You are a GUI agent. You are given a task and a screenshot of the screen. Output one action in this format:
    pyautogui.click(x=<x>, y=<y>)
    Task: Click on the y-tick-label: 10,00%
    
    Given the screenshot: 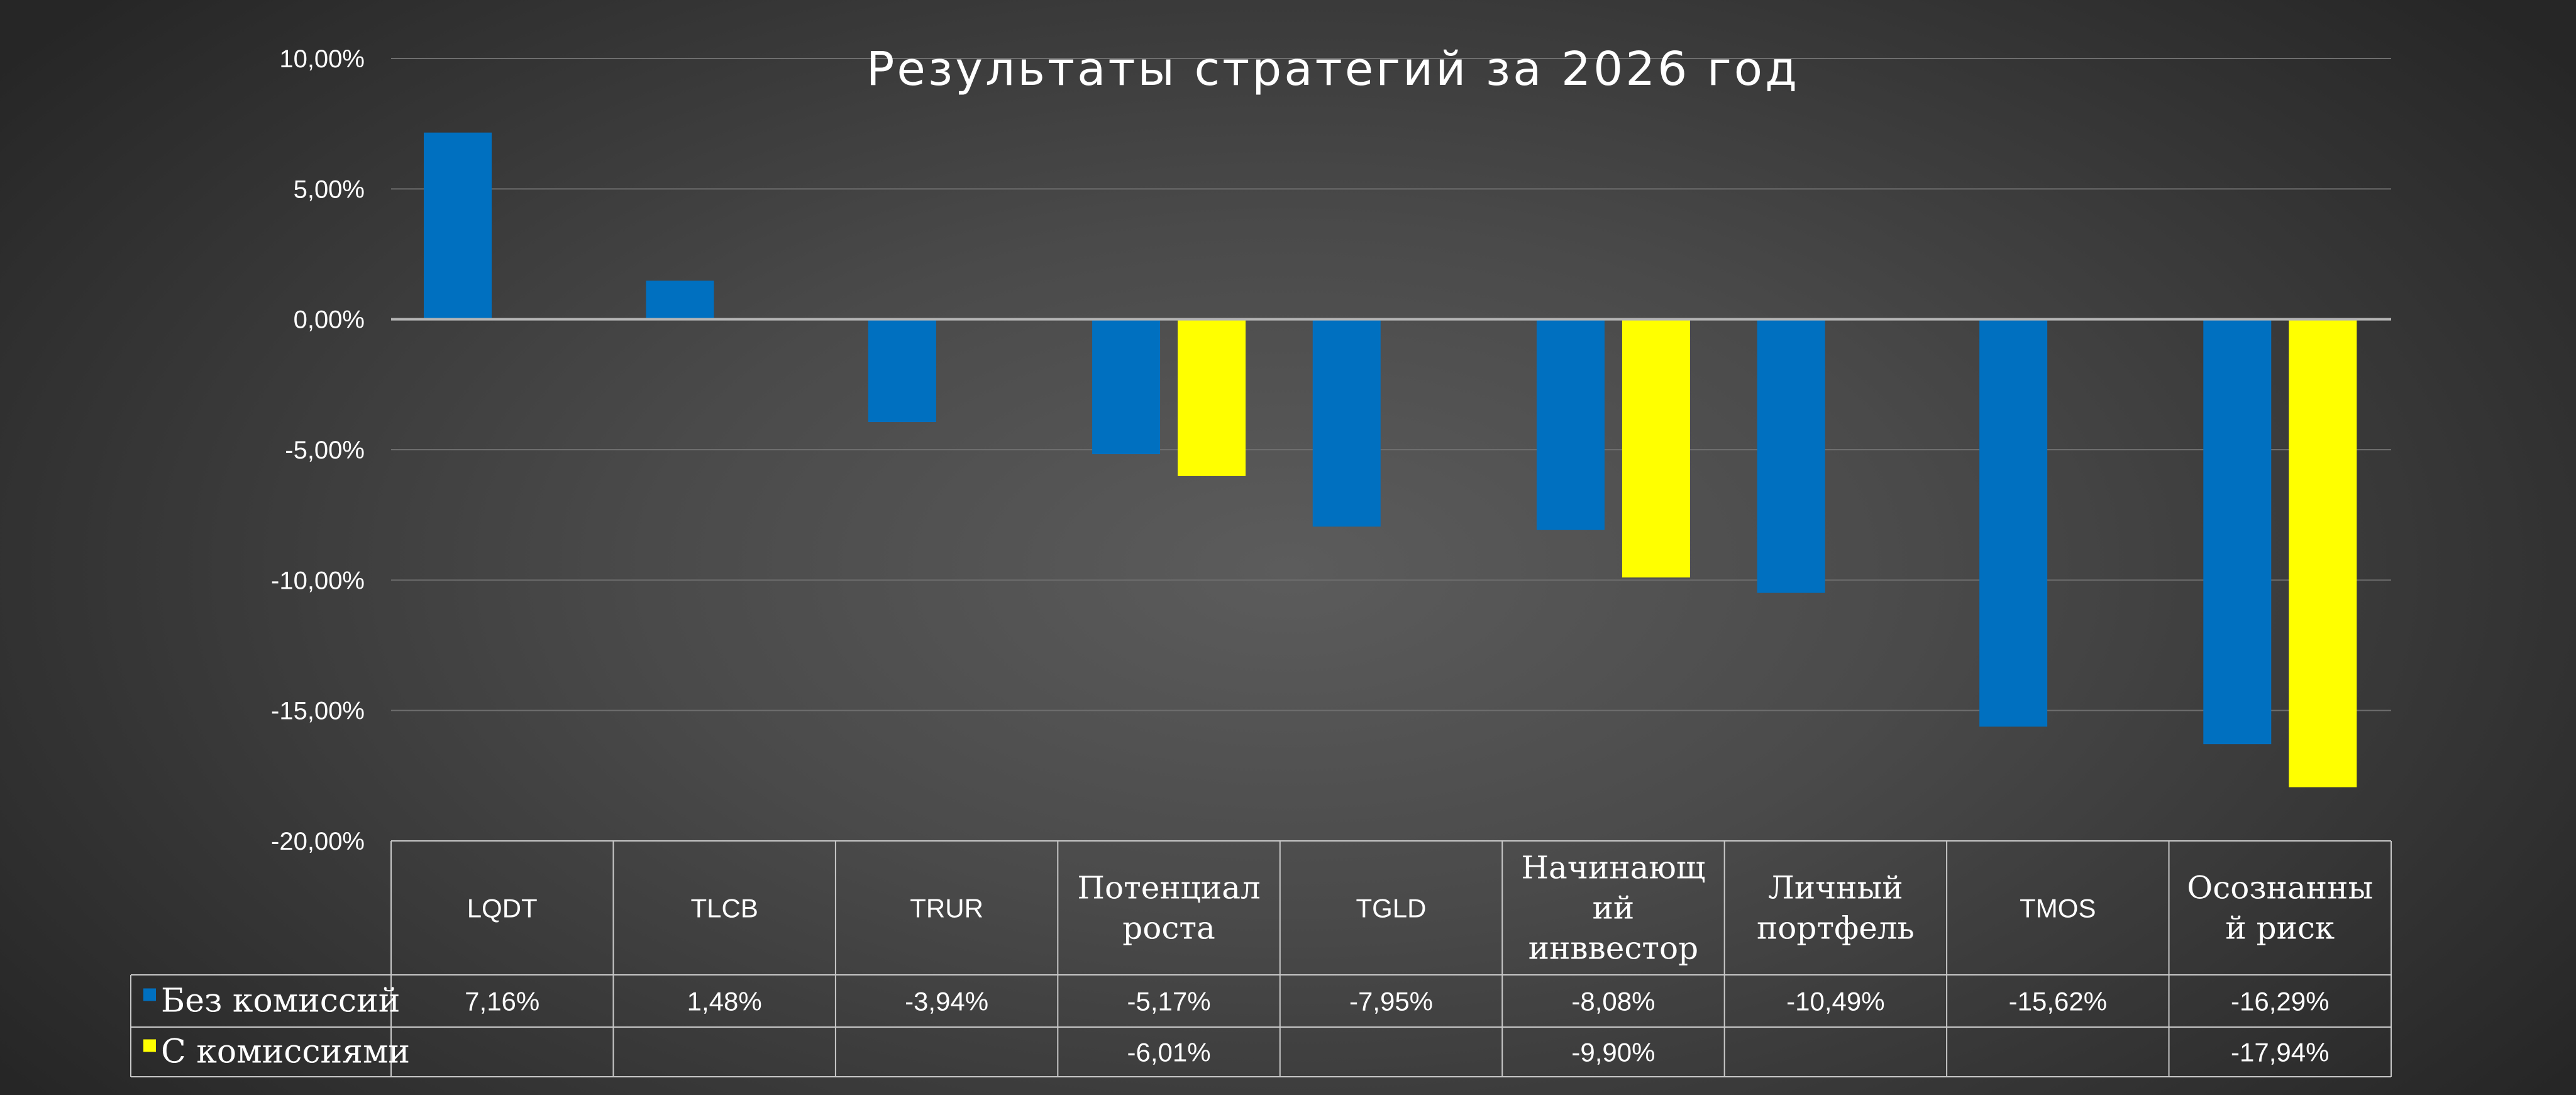 What is the action you would take?
    pyautogui.click(x=322, y=59)
    